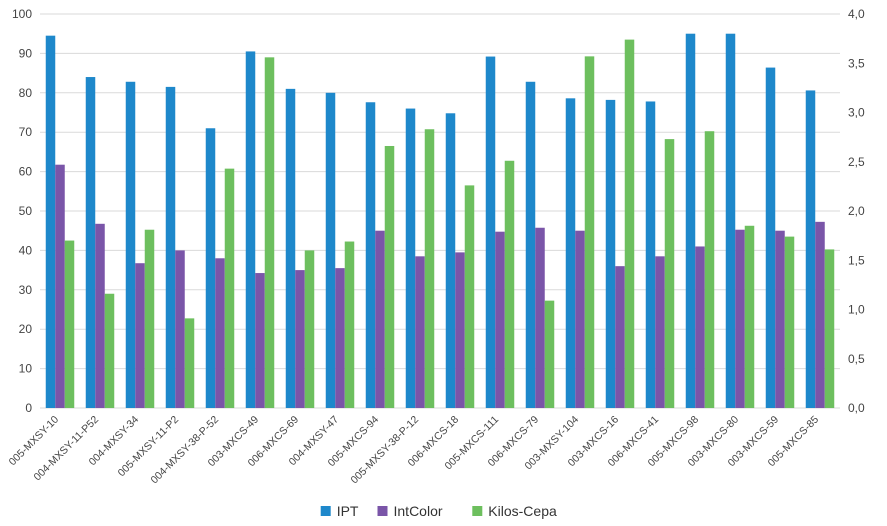 The width and height of the screenshot is (887, 526). What do you see at coordinates (385, 450) in the screenshot?
I see `x-tick-label: 005-MXSY-38-P-12` at bounding box center [385, 450].